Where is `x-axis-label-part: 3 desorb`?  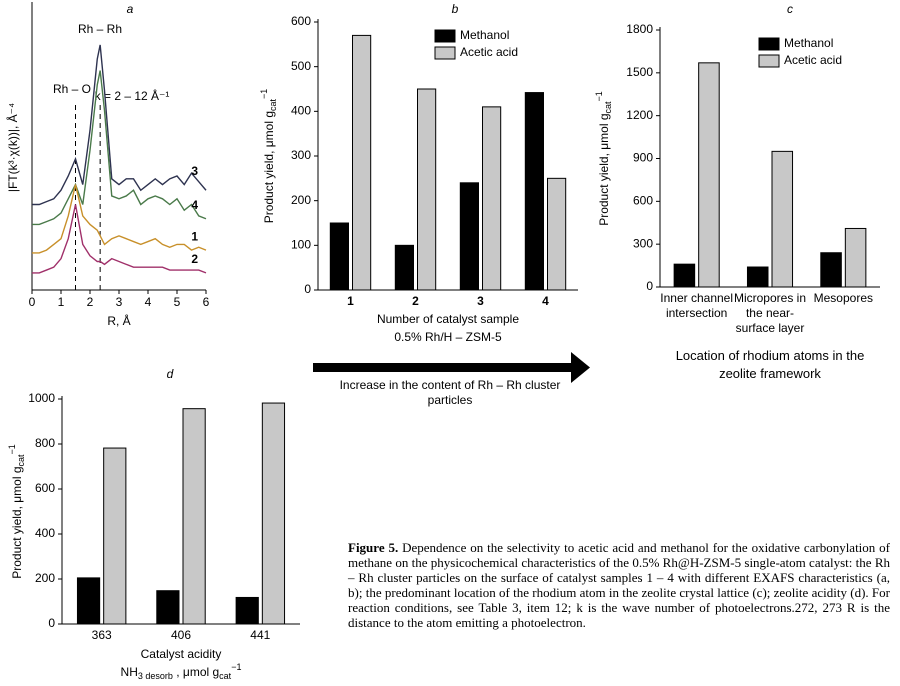
x-axis-label-part: 3 desorb is located at coordinates (155, 676).